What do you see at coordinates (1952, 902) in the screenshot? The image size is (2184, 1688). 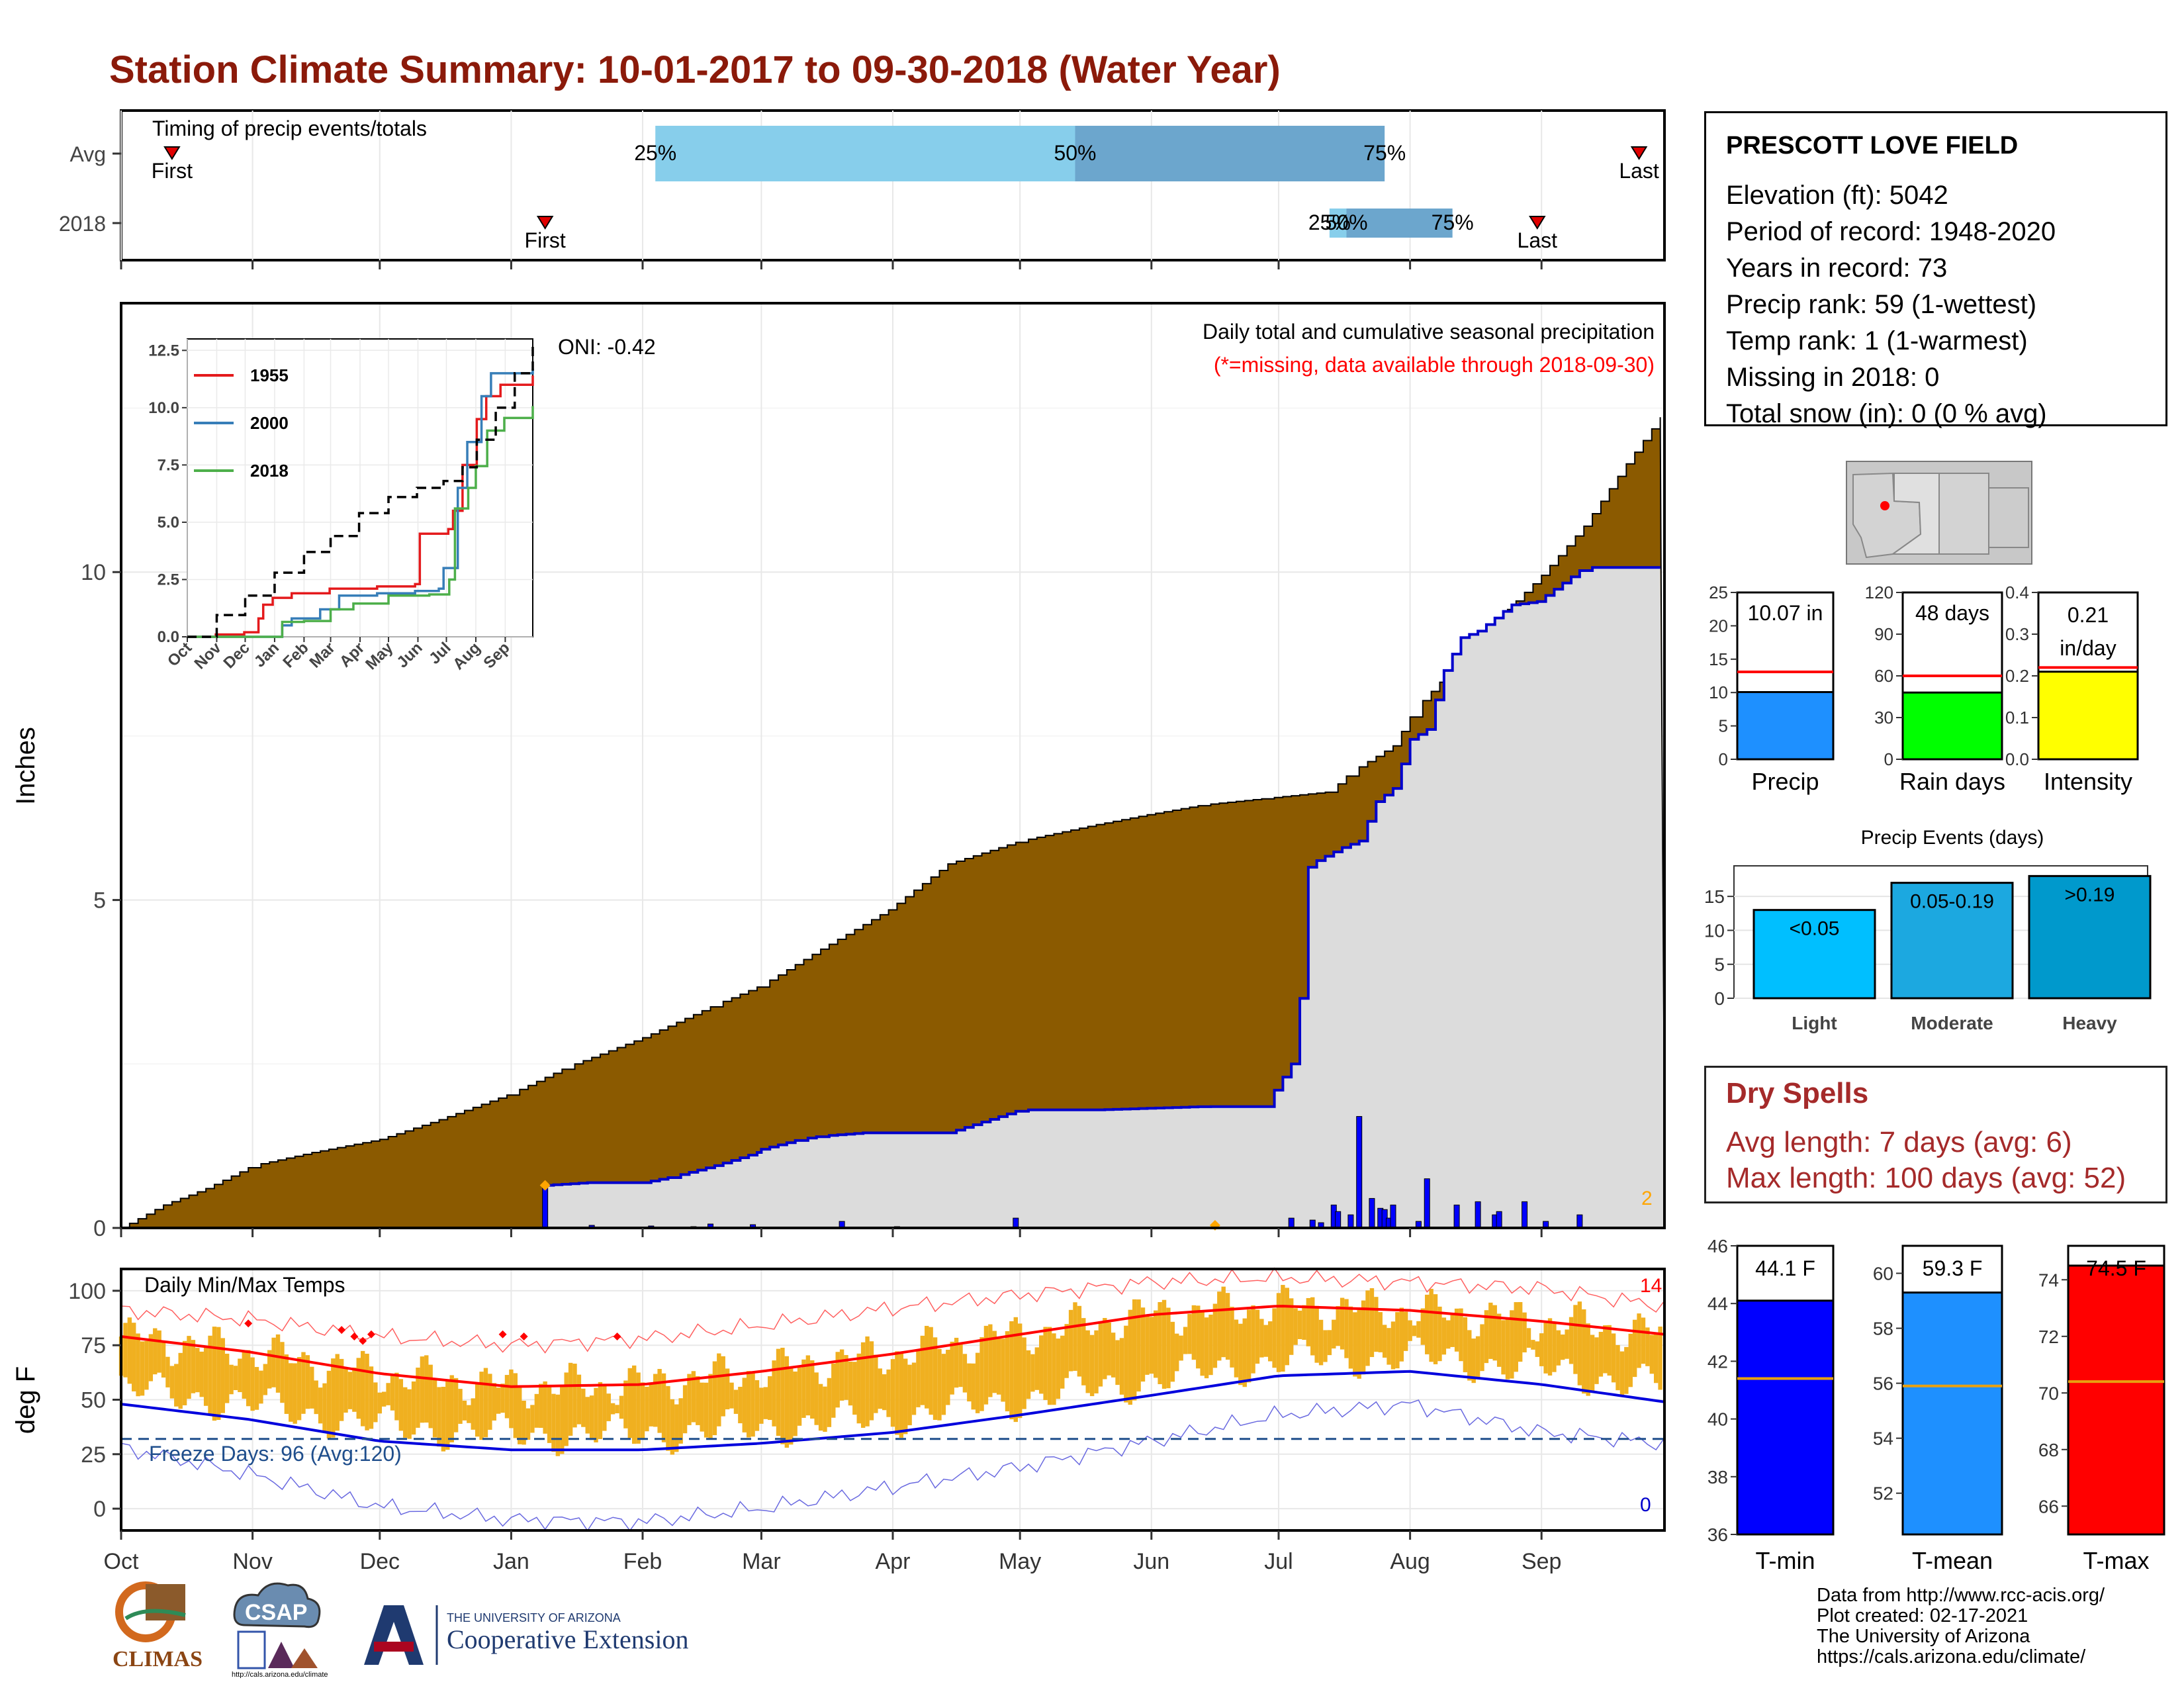 I see `events-bar-label: 0.05-0.19` at bounding box center [1952, 902].